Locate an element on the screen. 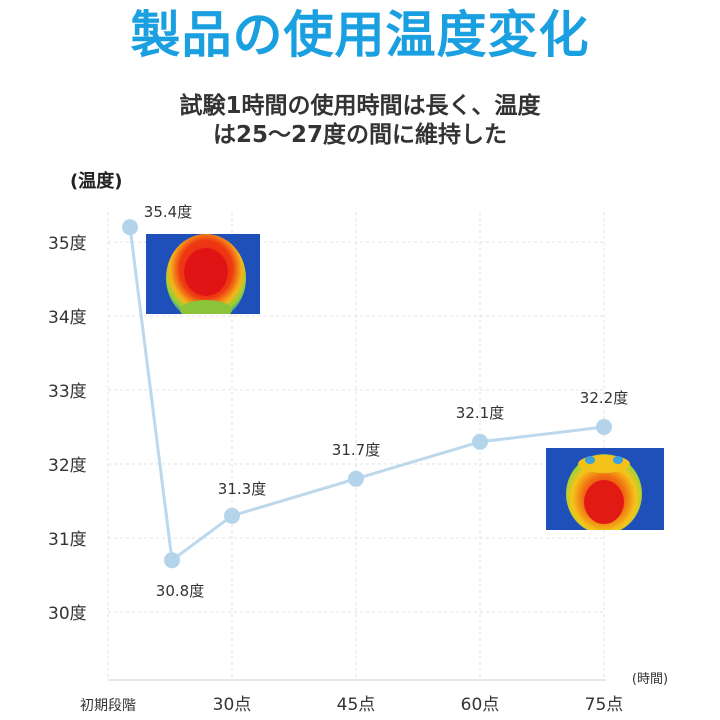 The height and width of the screenshot is (720, 720). x-tick-label: 60点 is located at coordinates (480, 705).